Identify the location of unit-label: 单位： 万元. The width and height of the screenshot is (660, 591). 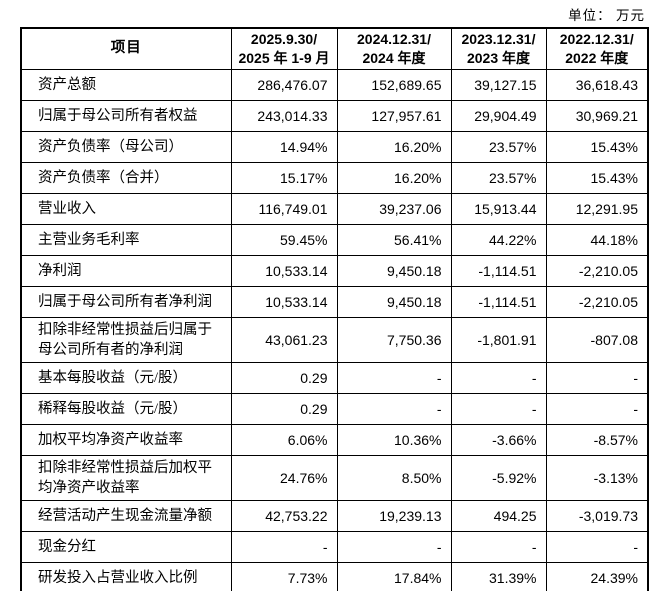
(606, 15).